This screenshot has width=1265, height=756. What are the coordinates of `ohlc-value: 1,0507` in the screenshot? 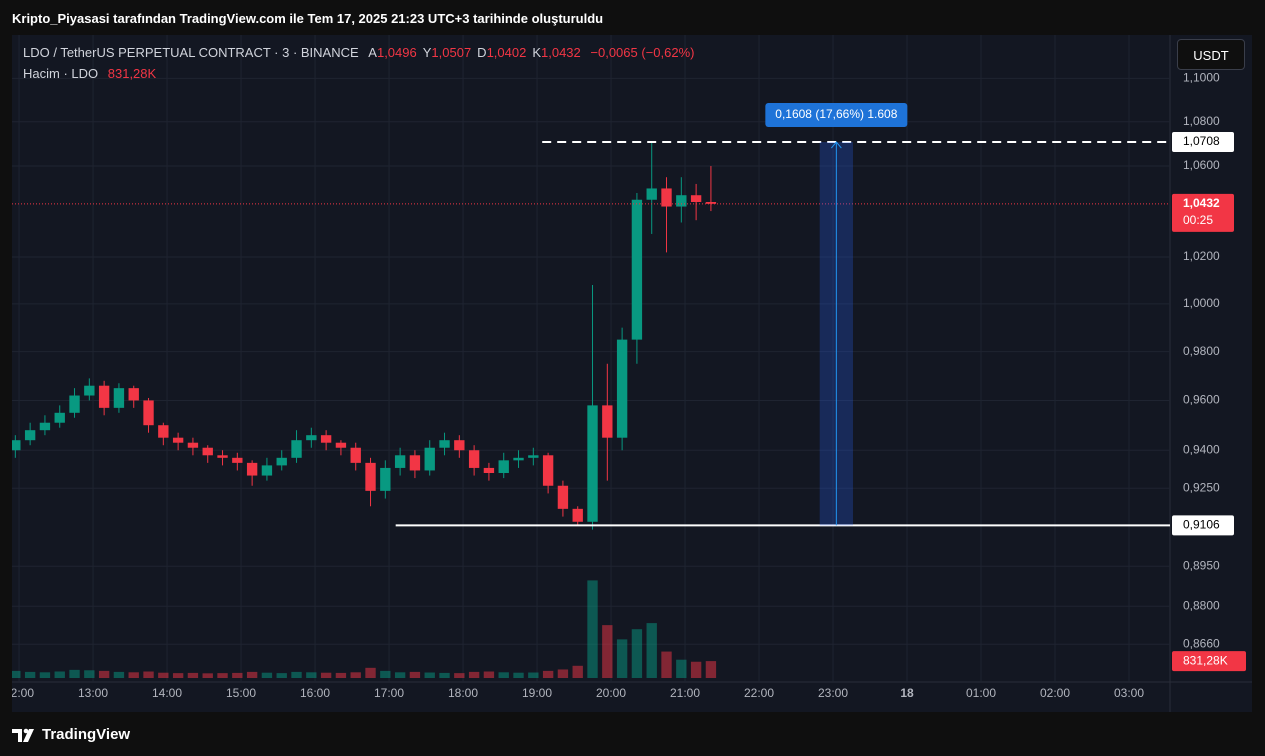 It's located at (451, 52).